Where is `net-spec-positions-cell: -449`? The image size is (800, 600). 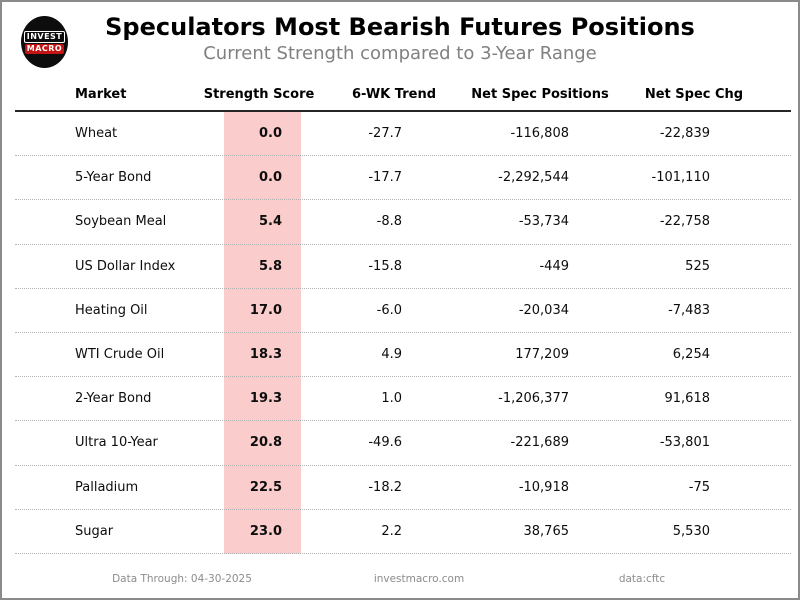 net-spec-positions-cell: -449 is located at coordinates (554, 266).